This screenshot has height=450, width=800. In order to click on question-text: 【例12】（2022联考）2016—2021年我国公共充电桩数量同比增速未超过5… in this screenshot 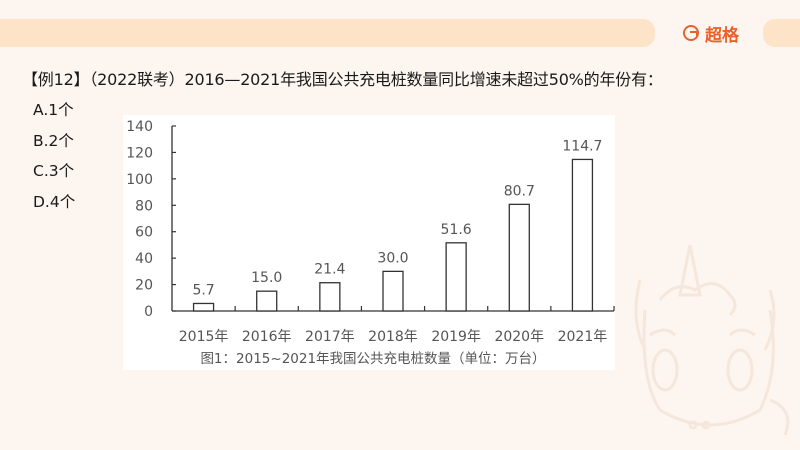, I will do `click(342, 79)`.